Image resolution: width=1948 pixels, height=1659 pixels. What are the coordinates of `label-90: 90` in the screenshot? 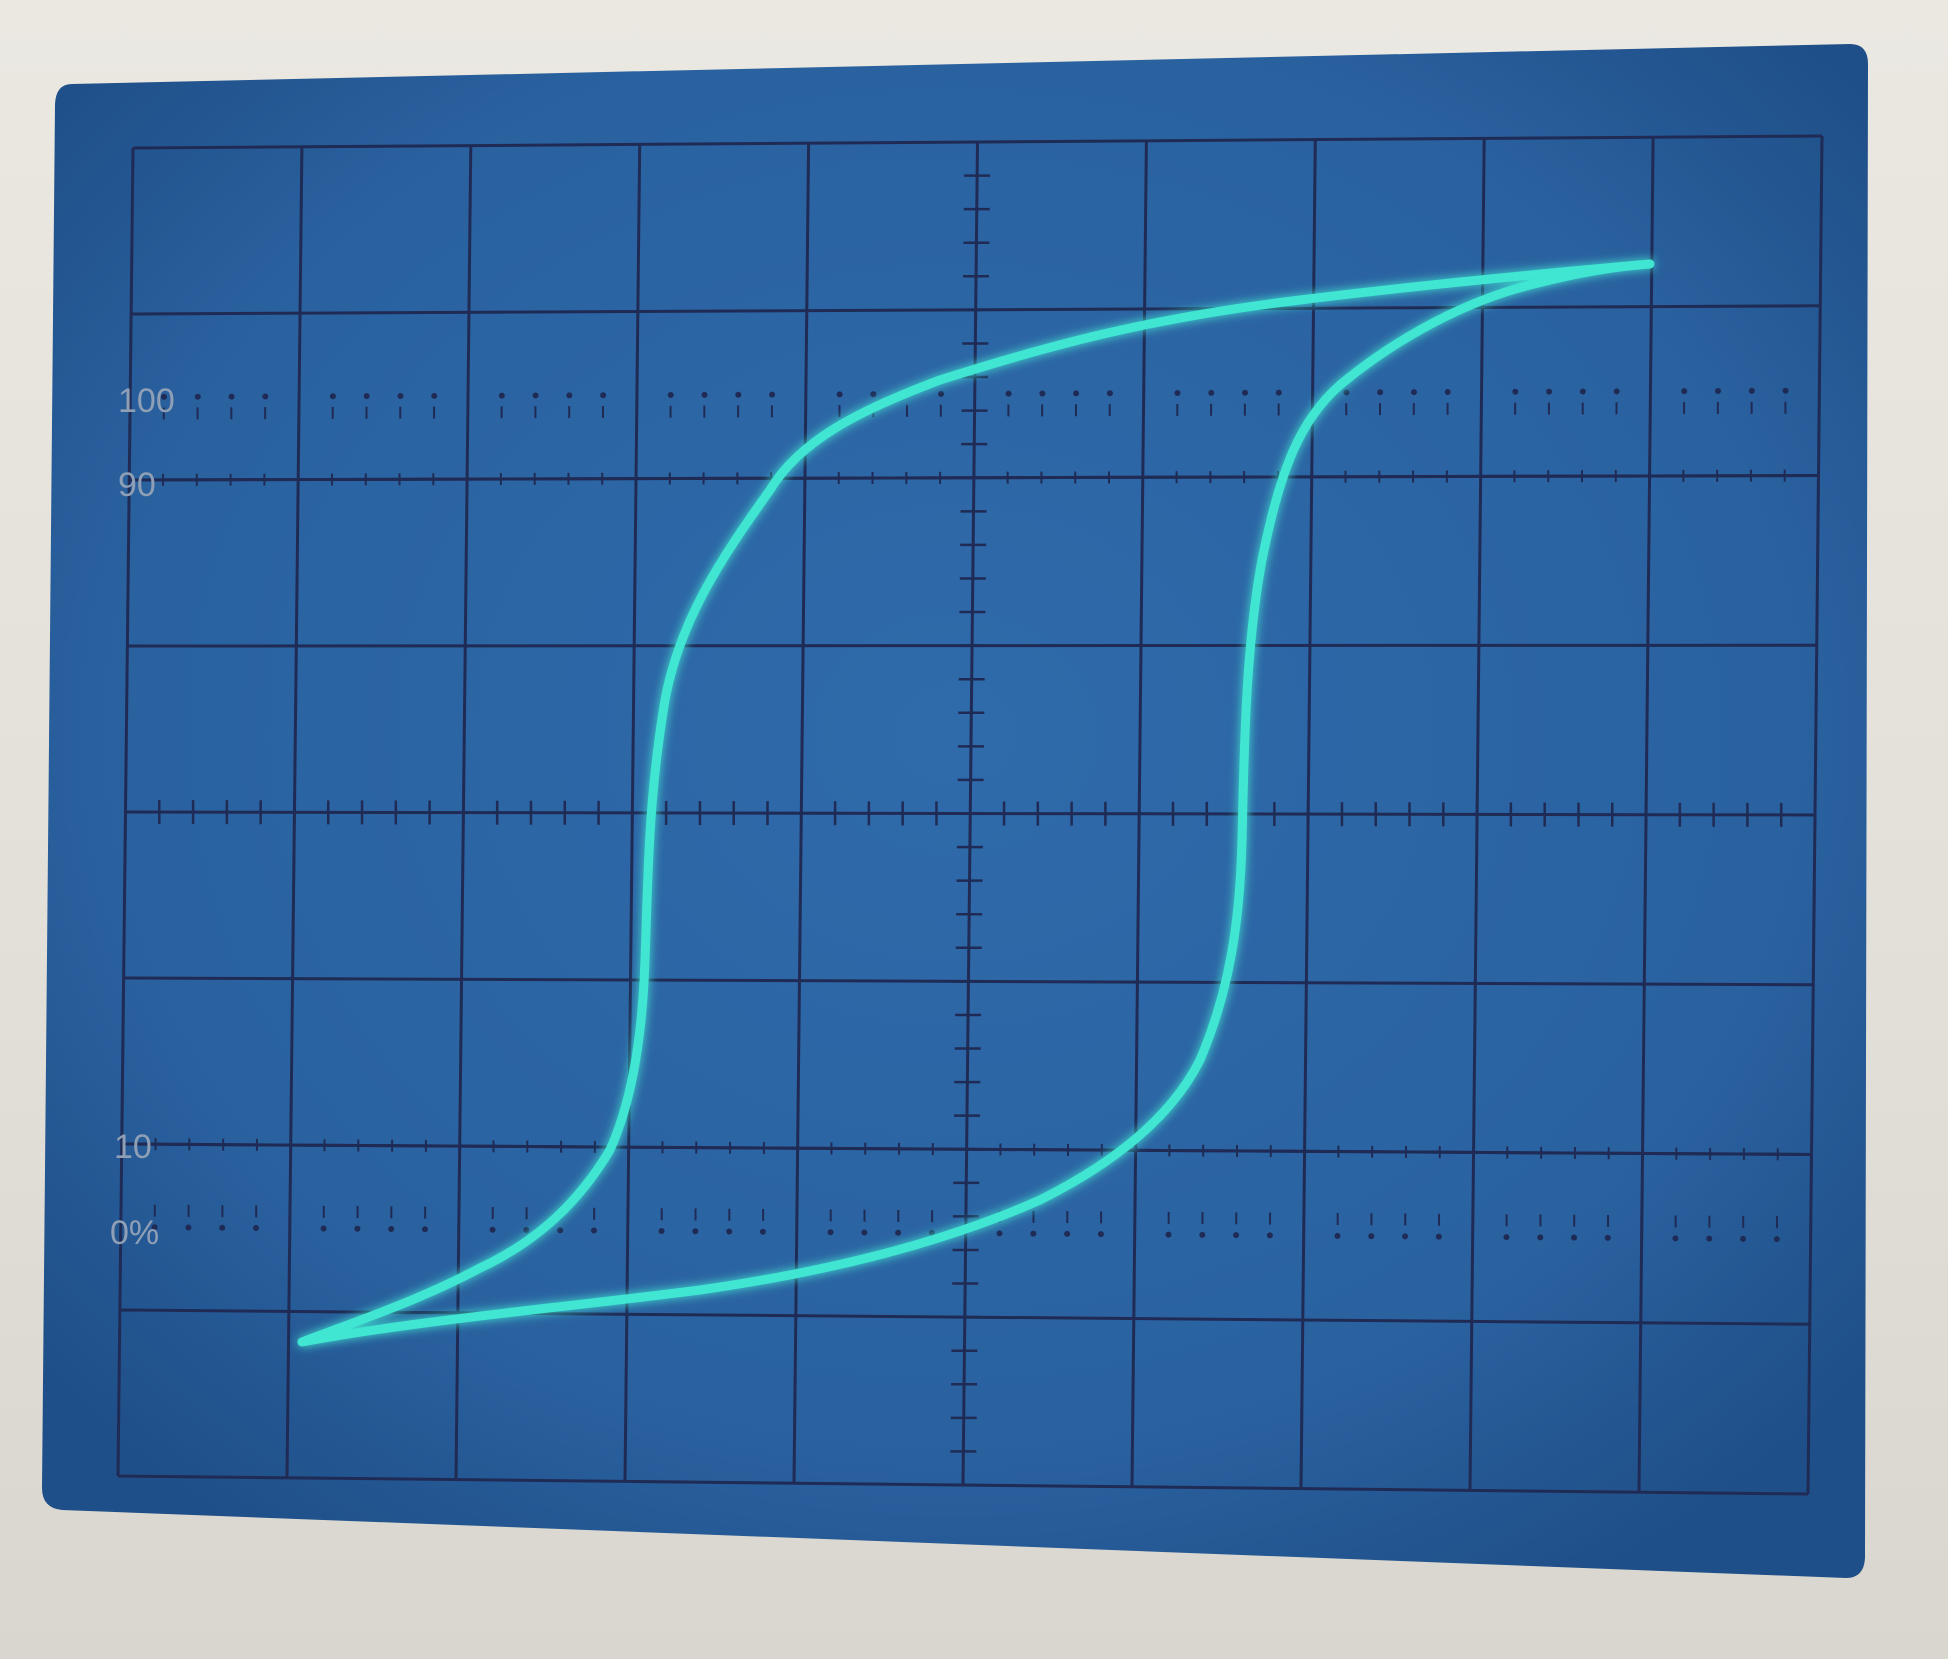 It's located at (137, 485).